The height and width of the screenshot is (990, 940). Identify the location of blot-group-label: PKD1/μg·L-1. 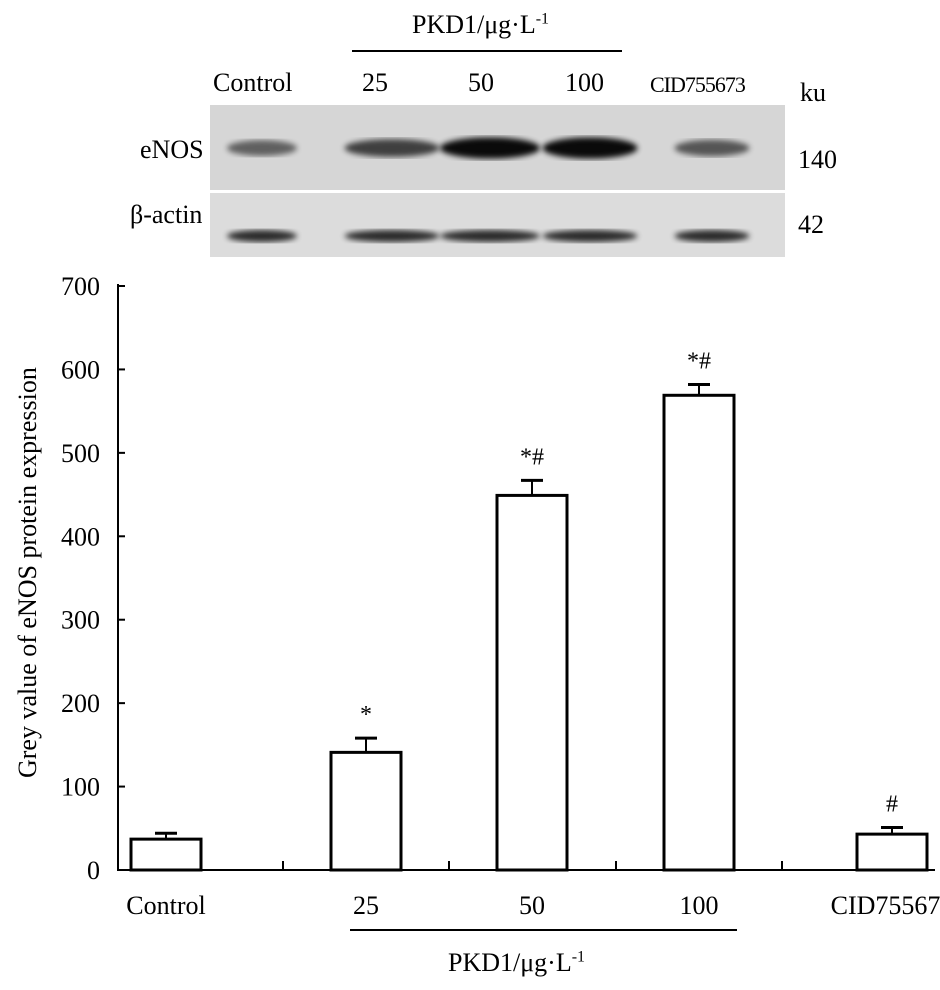
(480, 25).